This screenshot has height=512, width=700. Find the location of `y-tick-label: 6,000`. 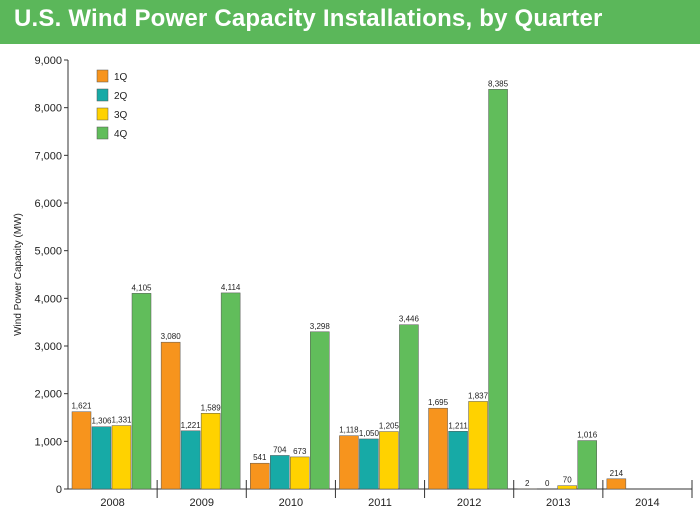

y-tick-label: 6,000 is located at coordinates (48, 204).